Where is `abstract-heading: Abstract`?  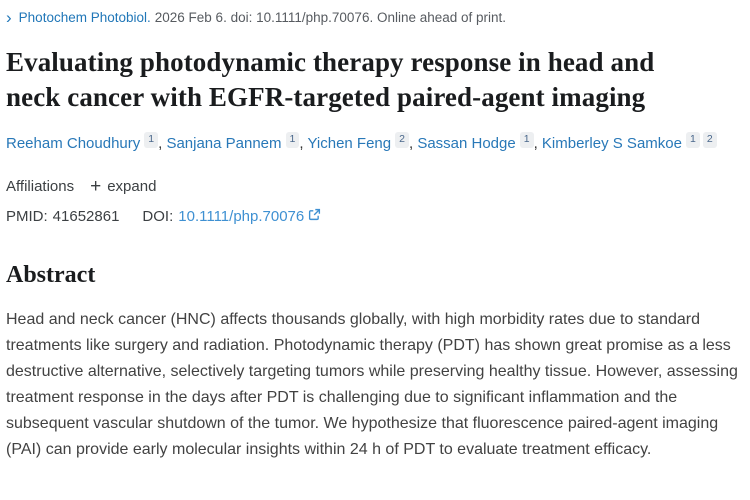 abstract-heading: Abstract is located at coordinates (51, 275).